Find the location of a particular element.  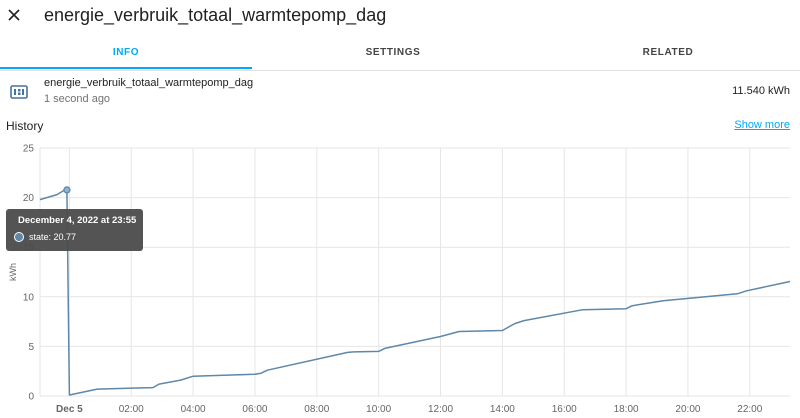

y-tick-label: 5 is located at coordinates (31, 347).